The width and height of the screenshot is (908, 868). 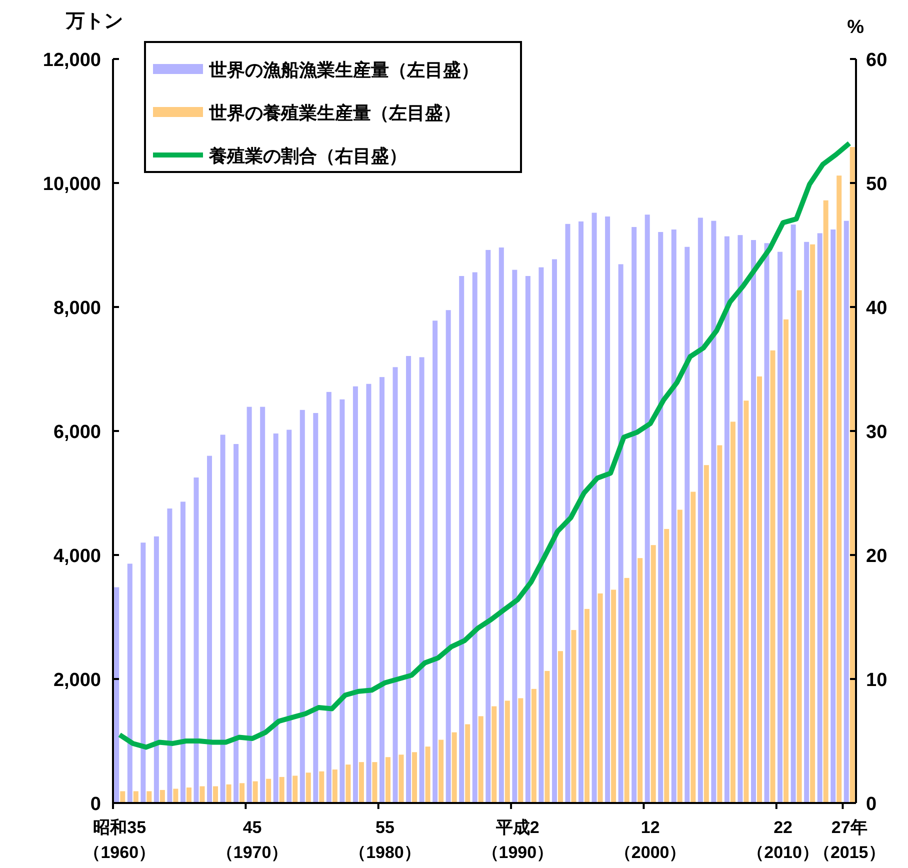 I want to click on y2-tick-label: 40, so click(x=877, y=308).